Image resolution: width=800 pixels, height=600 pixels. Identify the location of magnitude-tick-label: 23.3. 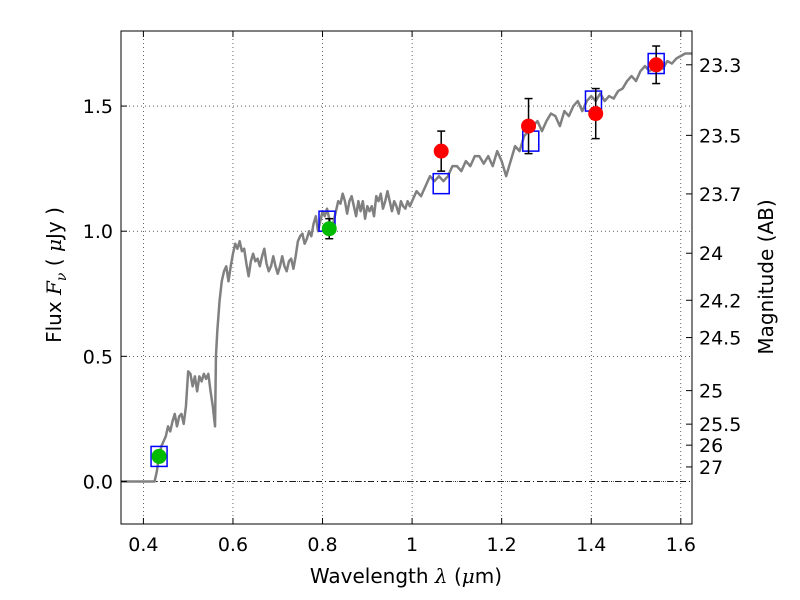
(720, 66).